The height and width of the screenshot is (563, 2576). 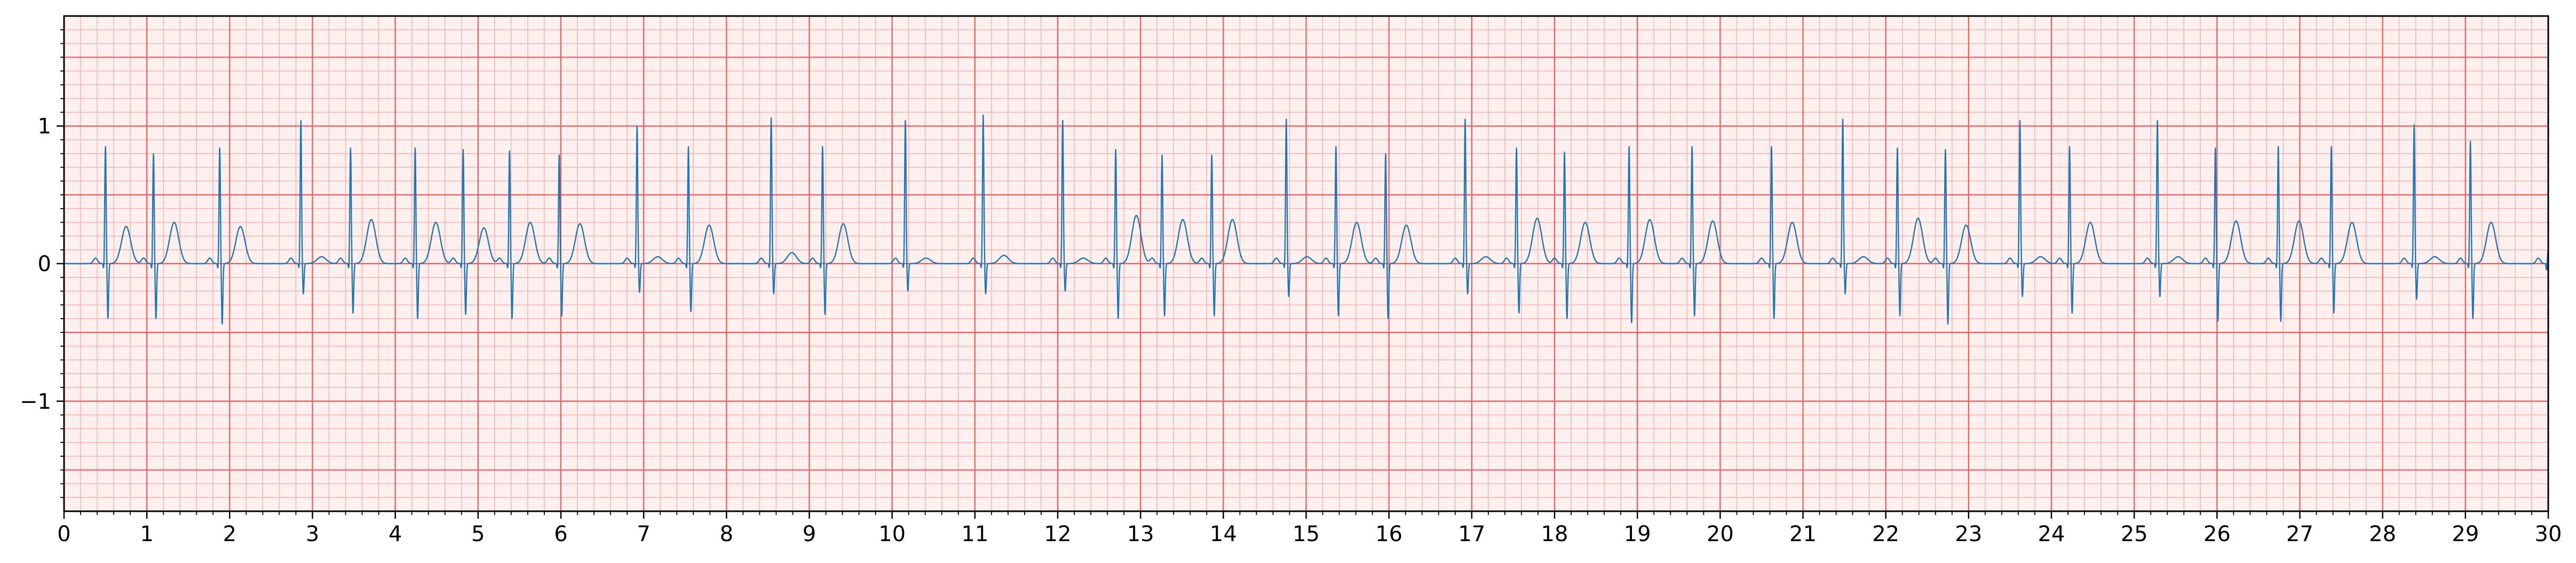 I want to click on x-tick-label: 17, so click(x=1471, y=534).